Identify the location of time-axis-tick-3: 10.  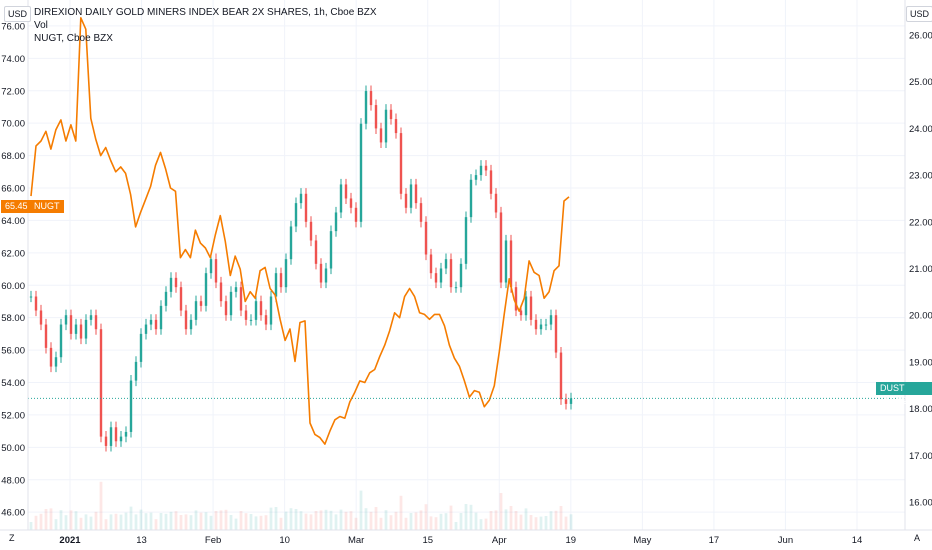
(284, 540).